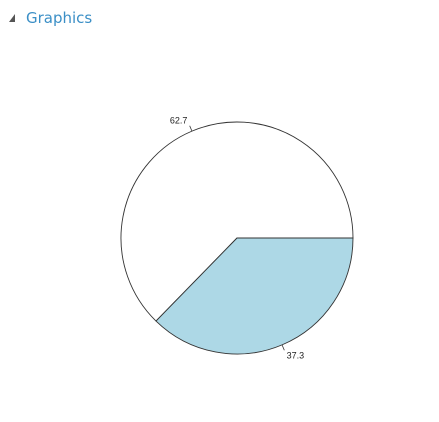  Describe the element at coordinates (13, 18) in the screenshot. I see `collapse-triangle-icon` at that location.